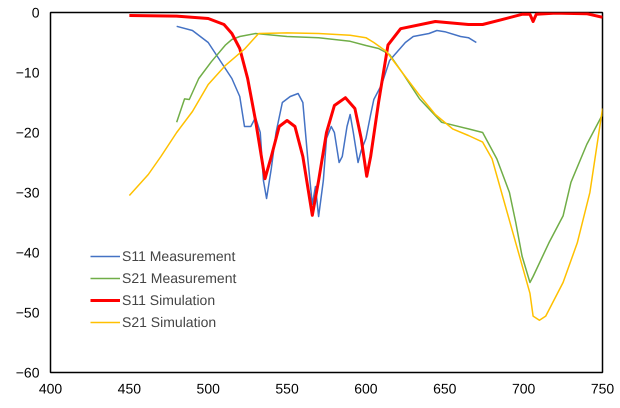 The width and height of the screenshot is (620, 408). What do you see at coordinates (130, 388) in the screenshot?
I see `x-tick-label: 450` at bounding box center [130, 388].